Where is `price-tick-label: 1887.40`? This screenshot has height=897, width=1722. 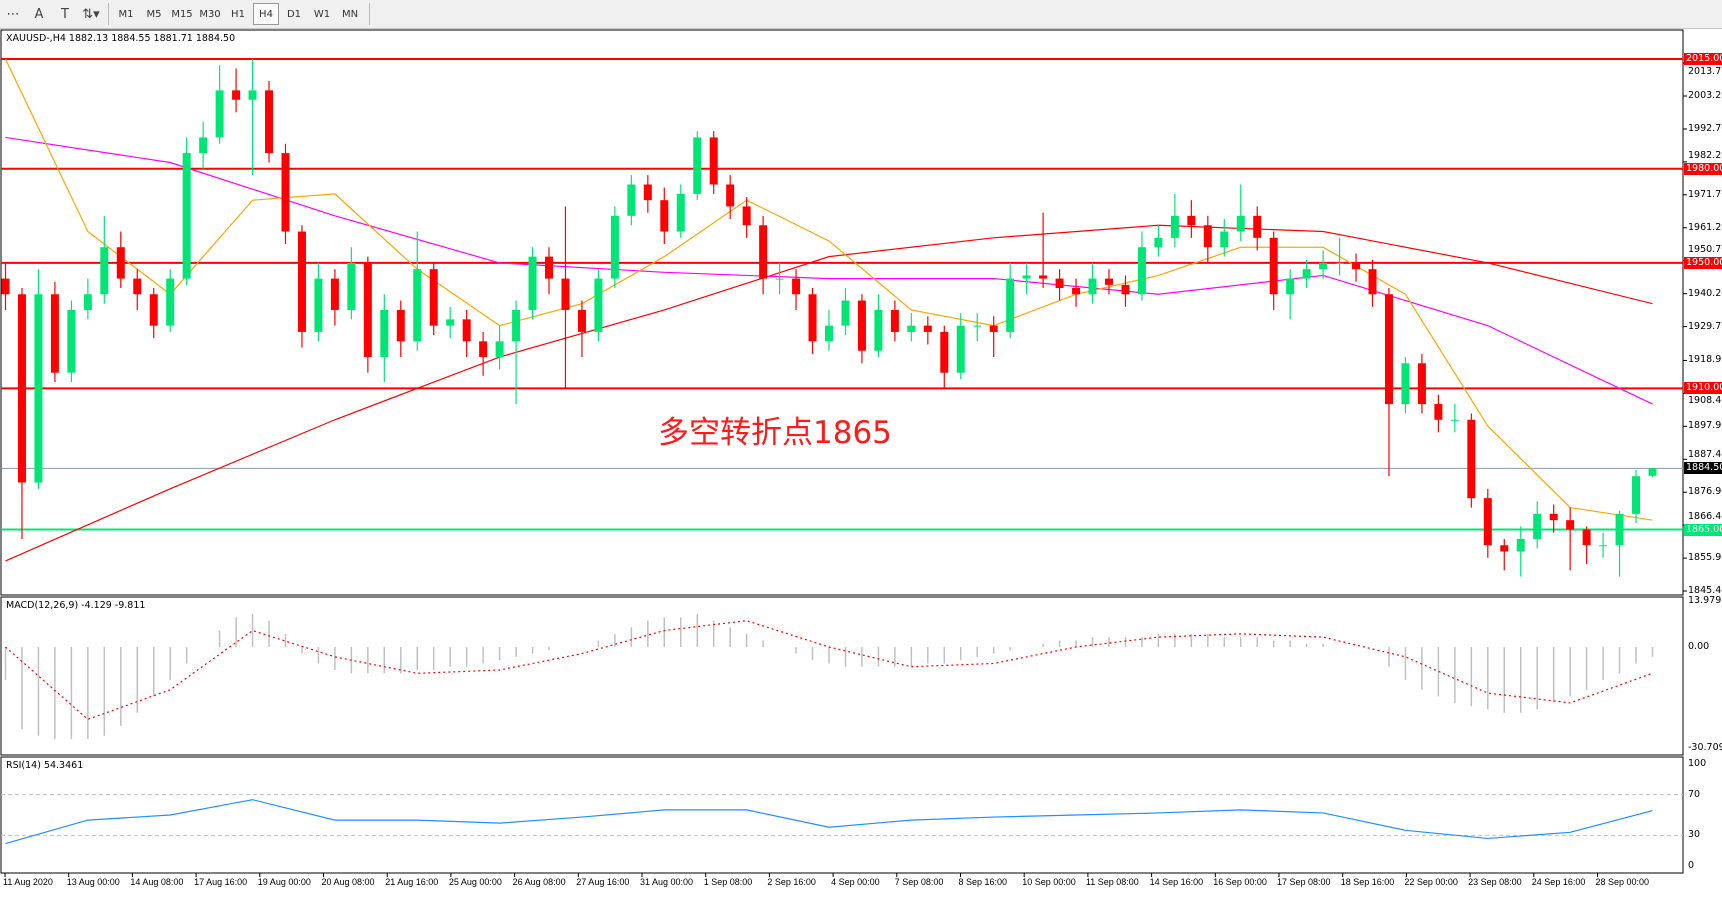
price-tick-label: 1887.40 is located at coordinates (1705, 455).